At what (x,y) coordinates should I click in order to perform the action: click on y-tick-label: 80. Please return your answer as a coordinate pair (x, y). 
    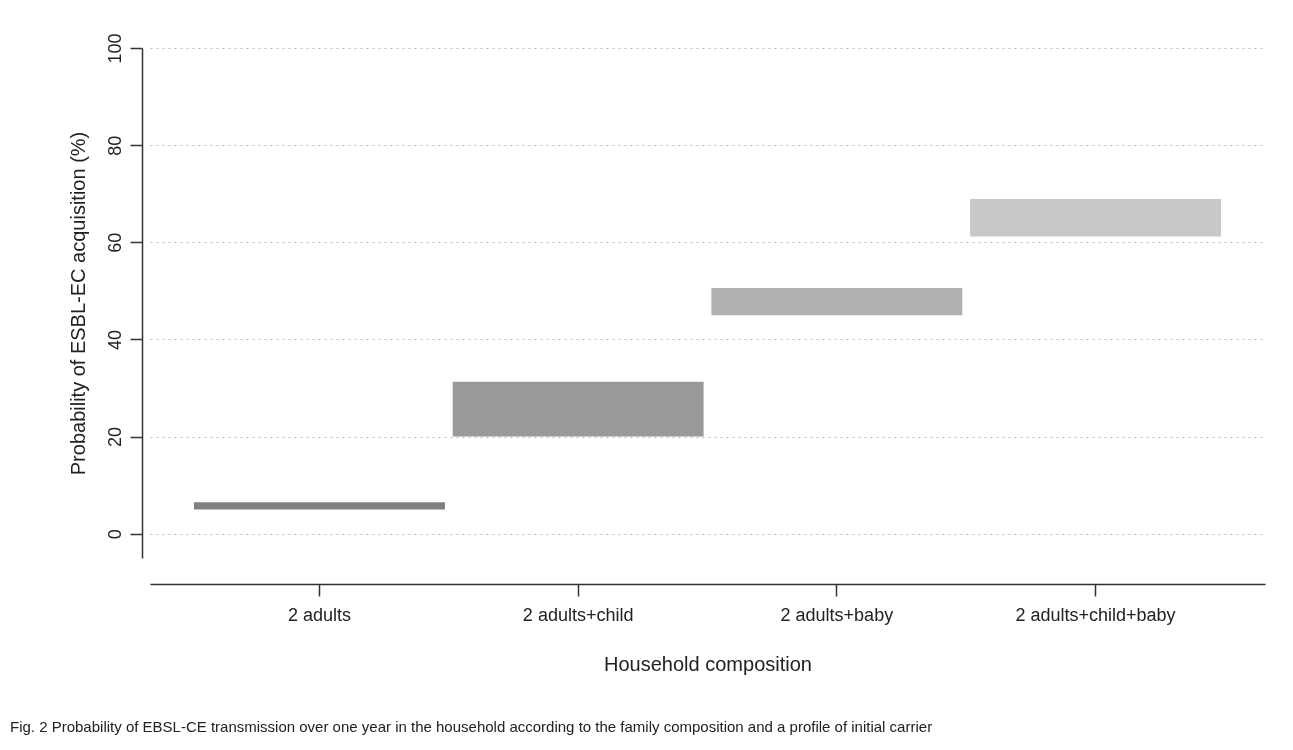
    Looking at the image, I should click on (114, 145).